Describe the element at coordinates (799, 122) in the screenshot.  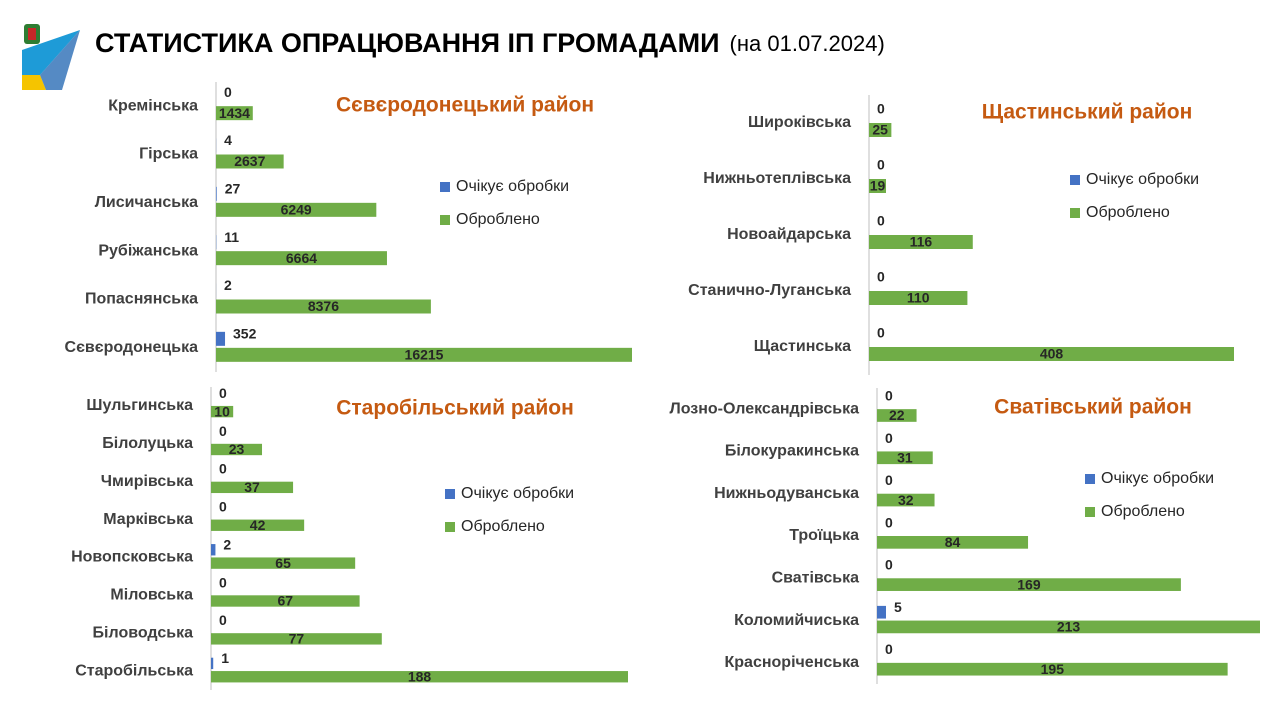
I see `category-label: Широківська` at that location.